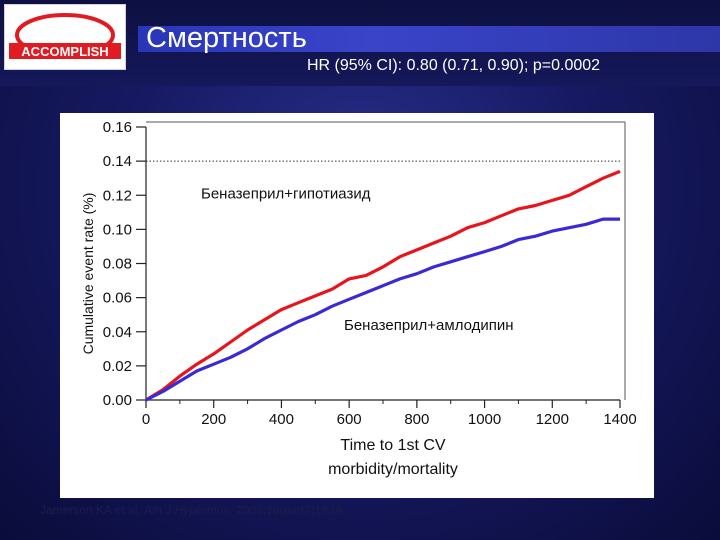 This screenshot has width=720, height=540. I want to click on hazard-ratio-text: HR (95% CI): 0.80 (0.71, 0.90); p=0.0002, so click(454, 65).